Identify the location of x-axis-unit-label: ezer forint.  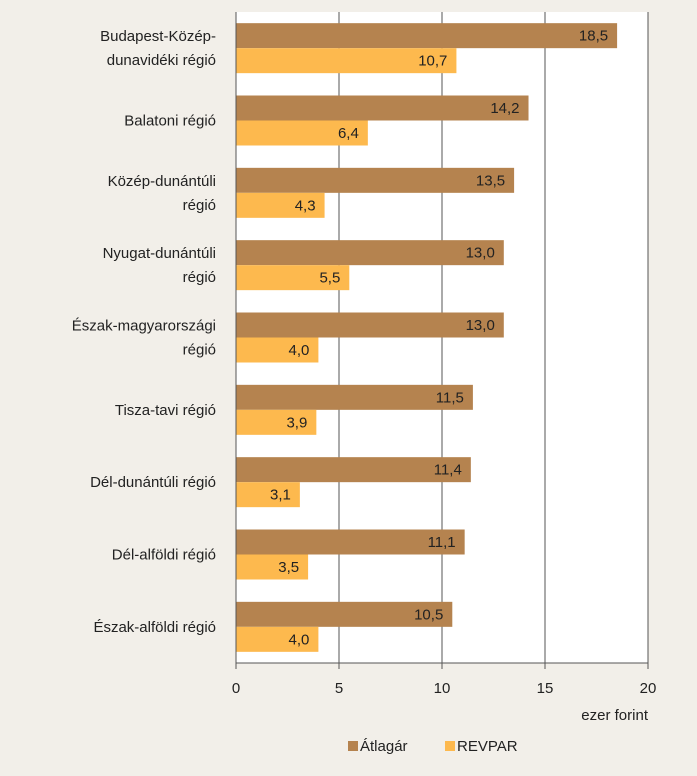
(615, 715).